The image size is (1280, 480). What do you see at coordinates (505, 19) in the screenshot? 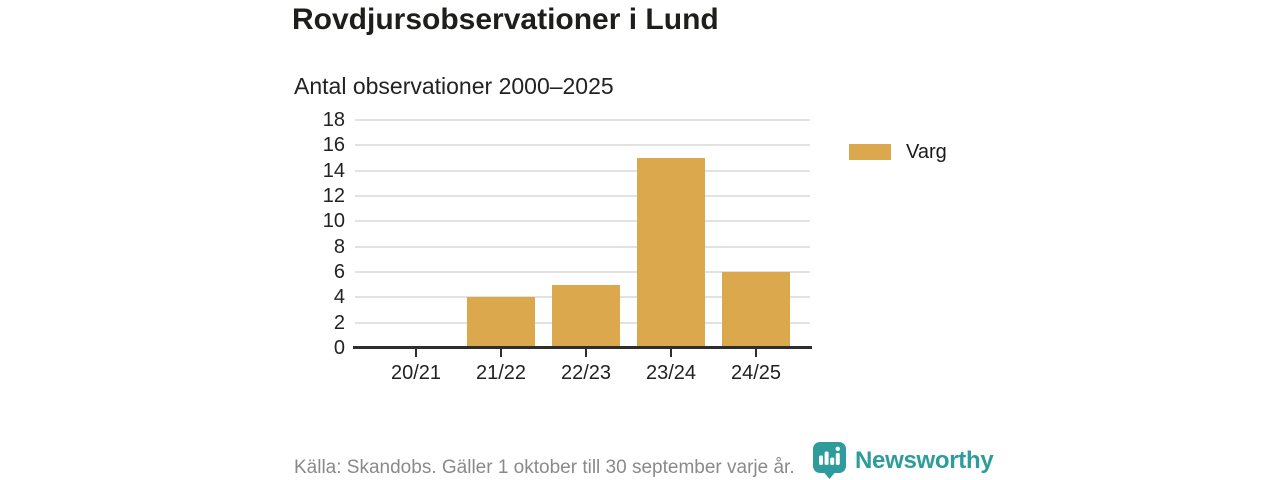
I see `chart-title: Rovdjursobservationer i Lund` at bounding box center [505, 19].